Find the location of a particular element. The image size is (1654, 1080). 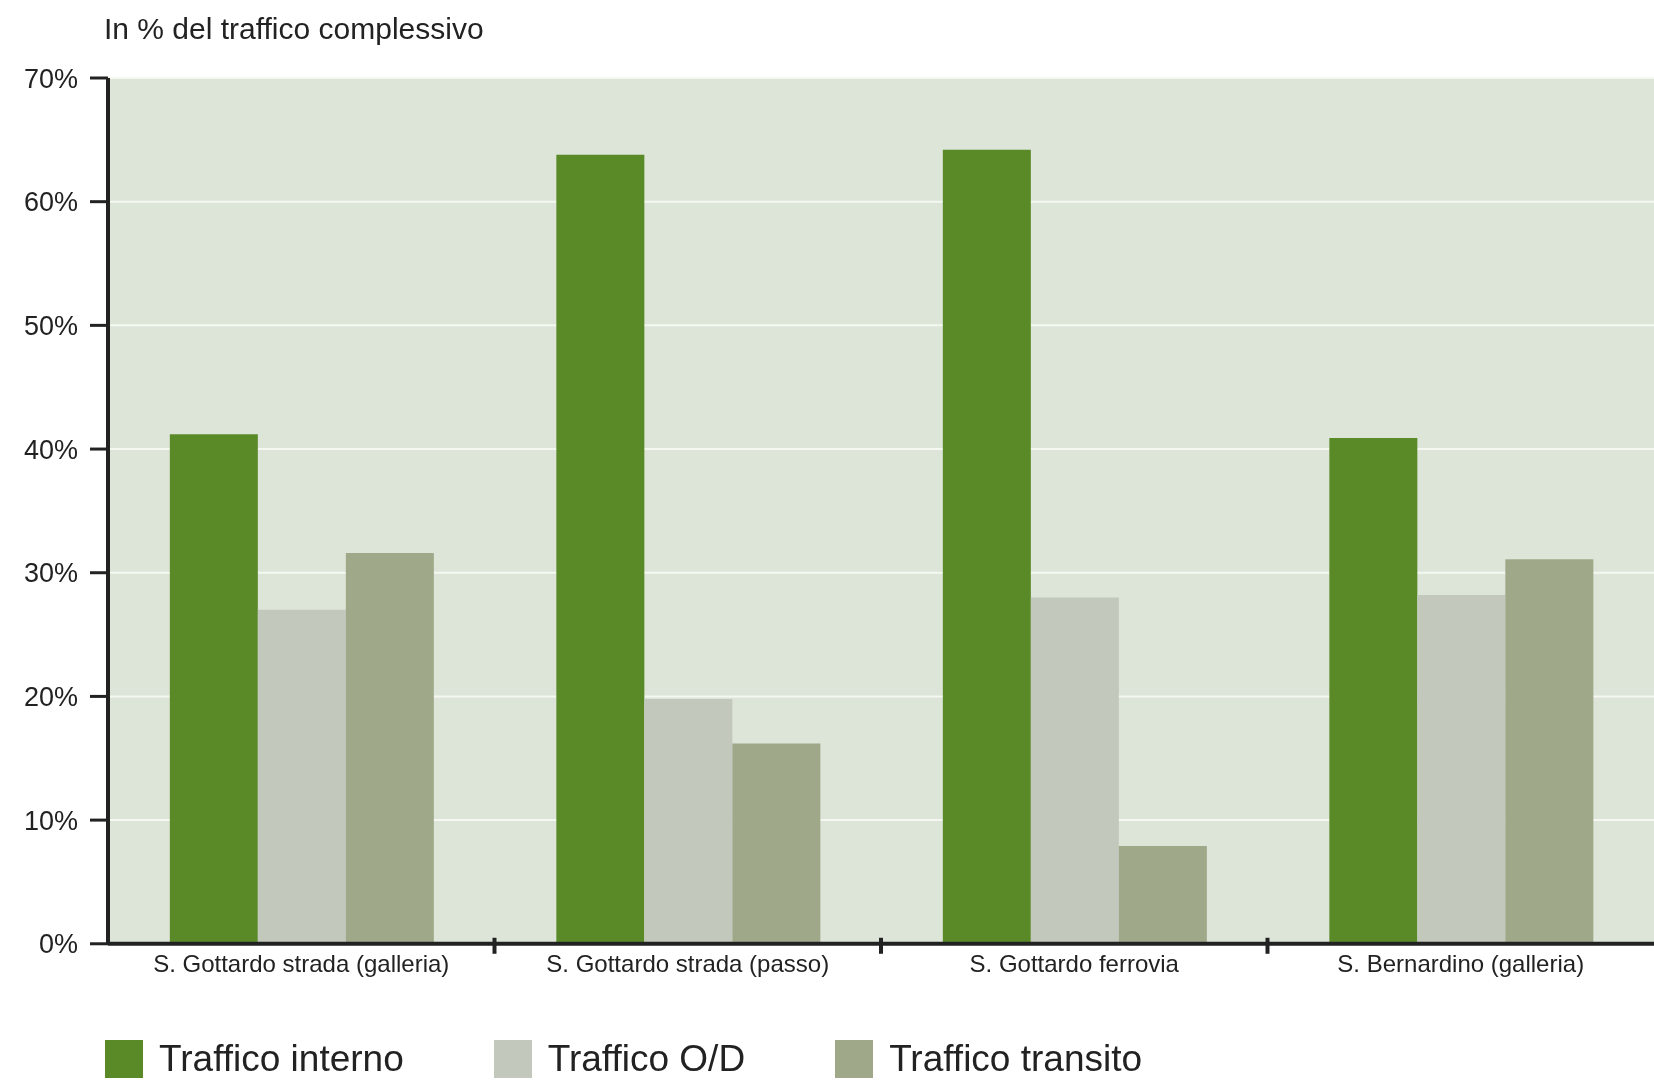

legend-label: Traffico interno is located at coordinates (281, 1058).